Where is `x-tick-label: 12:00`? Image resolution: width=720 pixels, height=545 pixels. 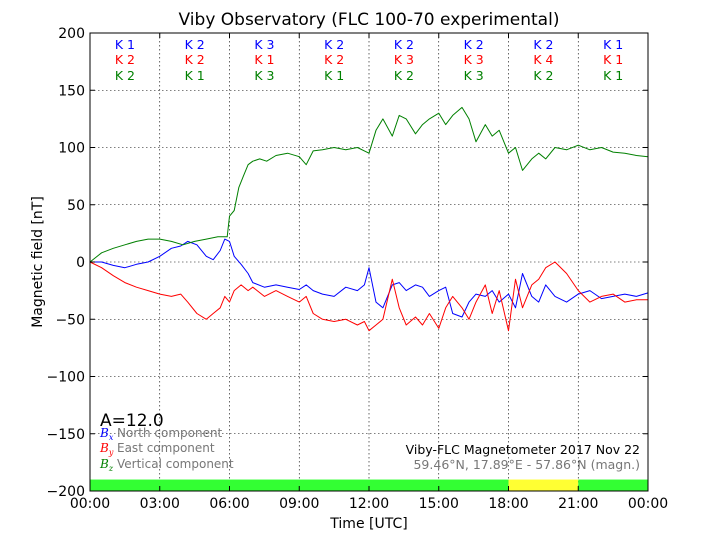 x-tick-label: 12:00 is located at coordinates (369, 504).